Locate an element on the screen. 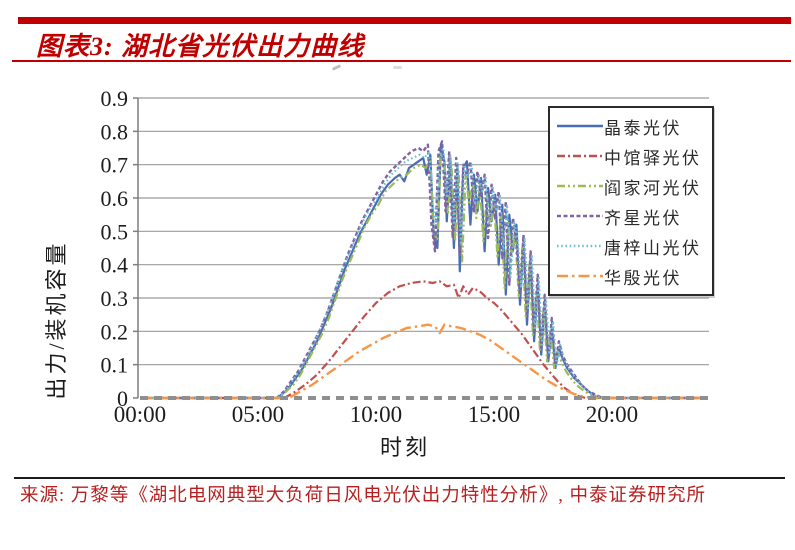 This screenshot has height=550, width=795. legend-item-5: 华殷光伏 is located at coordinates (634, 276).